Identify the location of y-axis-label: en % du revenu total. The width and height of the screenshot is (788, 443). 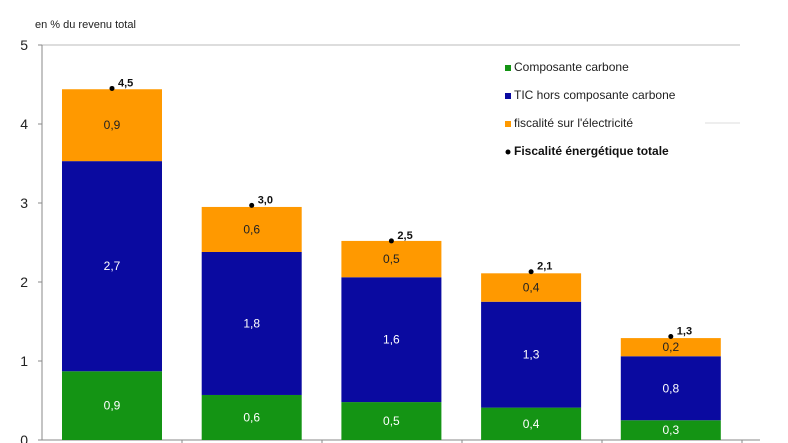
(85, 25).